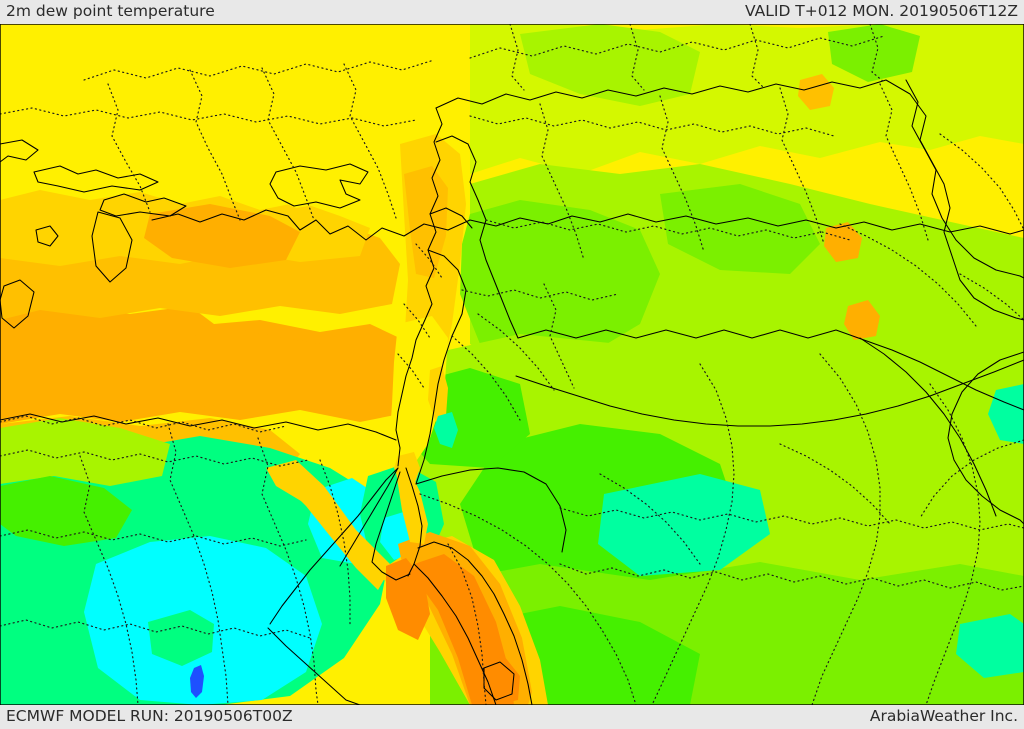 The width and height of the screenshot is (1024, 729). Describe the element at coordinates (110, 11) in the screenshot. I see `page-title: 2m dew point temperature` at that location.